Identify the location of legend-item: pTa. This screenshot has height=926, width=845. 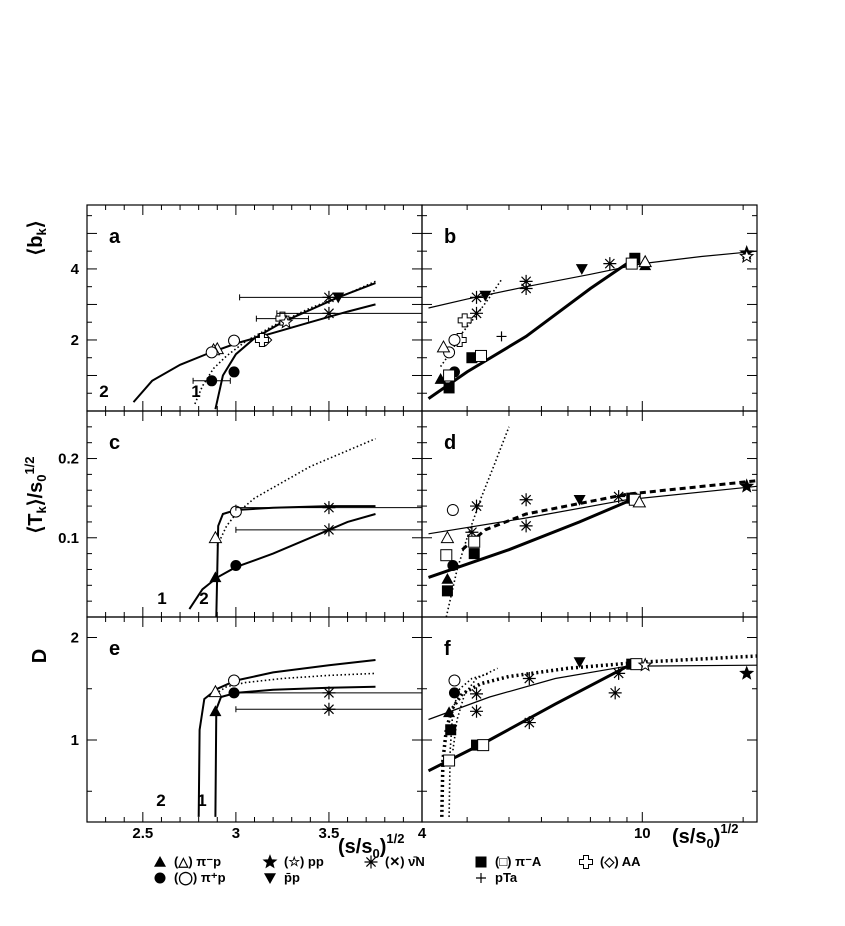
(497, 877).